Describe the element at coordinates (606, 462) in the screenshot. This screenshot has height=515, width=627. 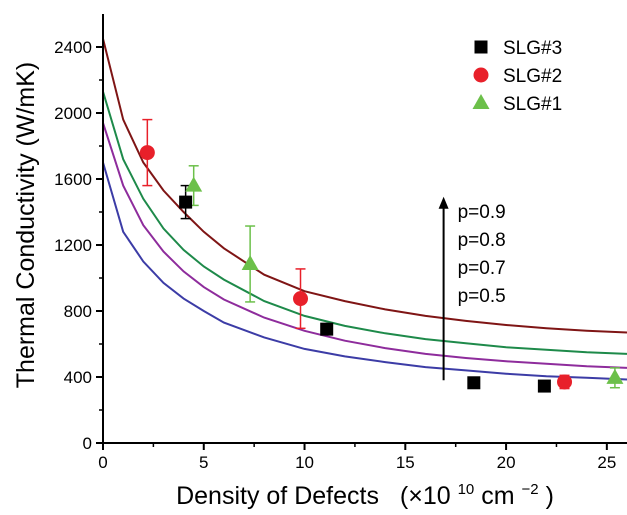
I see `x-tick-label: 25` at that location.